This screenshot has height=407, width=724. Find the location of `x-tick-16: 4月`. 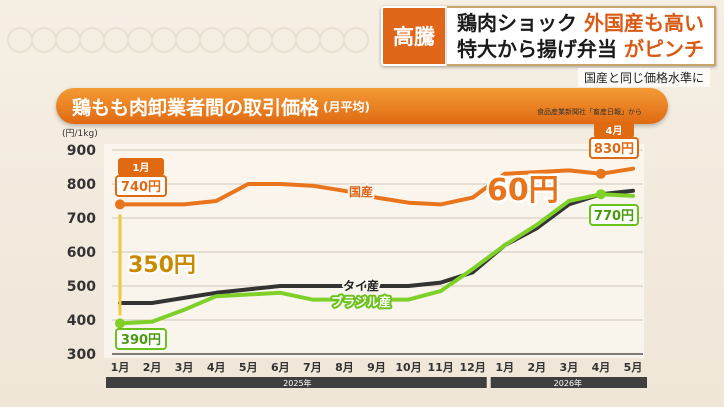

x-tick-16: 4月 is located at coordinates (601, 367).